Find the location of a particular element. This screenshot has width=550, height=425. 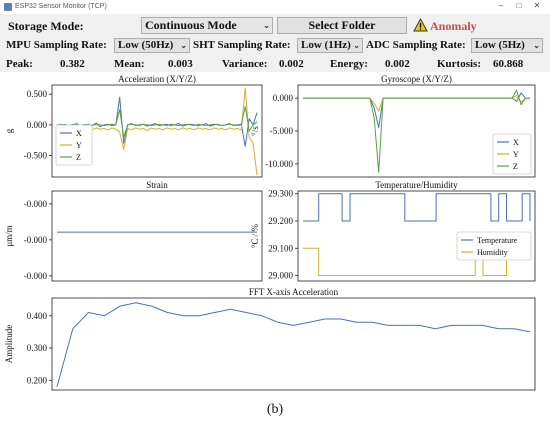

app-icon is located at coordinates (8, 7).